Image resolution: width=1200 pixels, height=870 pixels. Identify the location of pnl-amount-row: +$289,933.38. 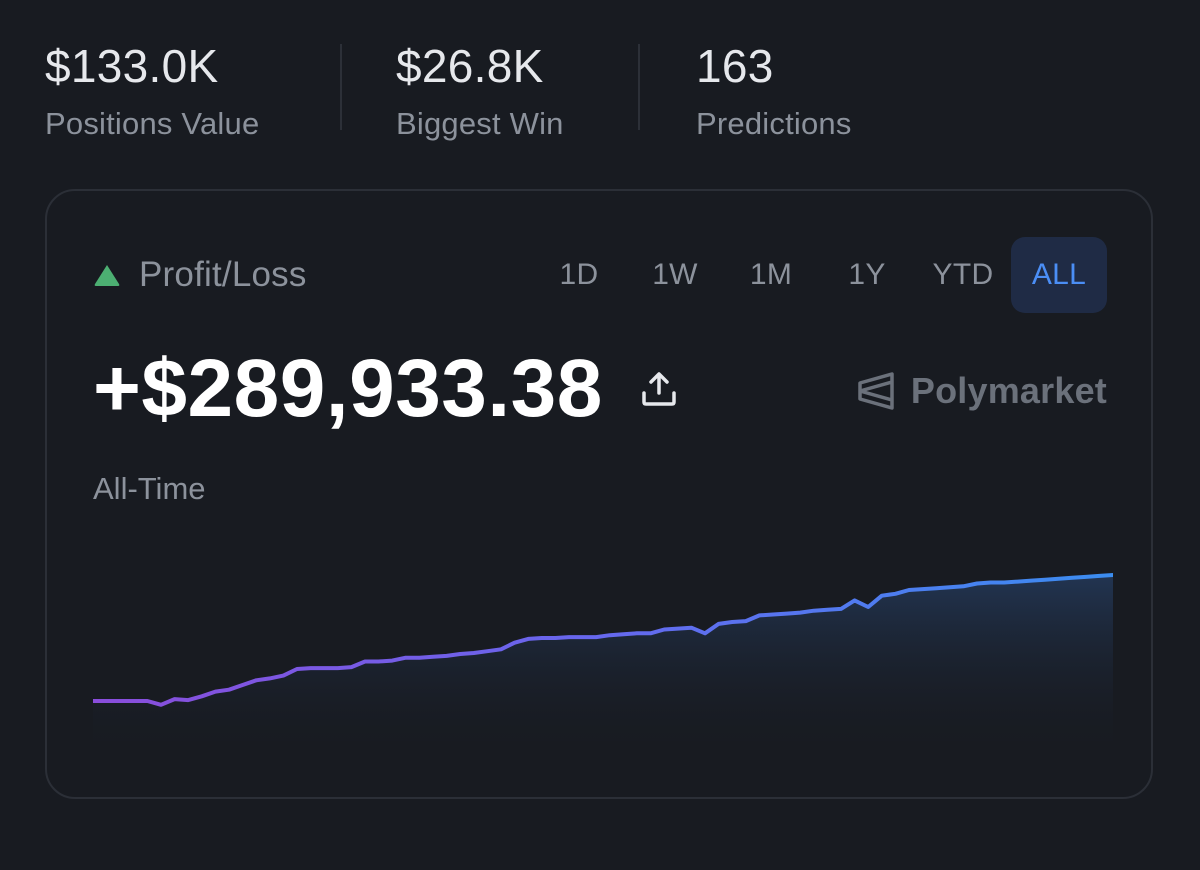
(386, 389).